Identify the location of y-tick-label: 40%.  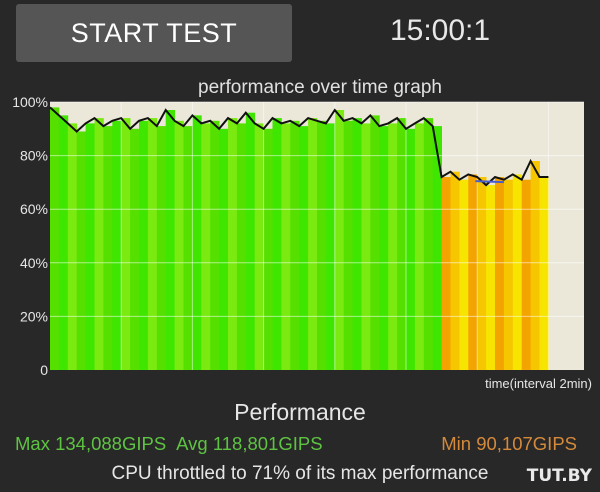
(34, 263).